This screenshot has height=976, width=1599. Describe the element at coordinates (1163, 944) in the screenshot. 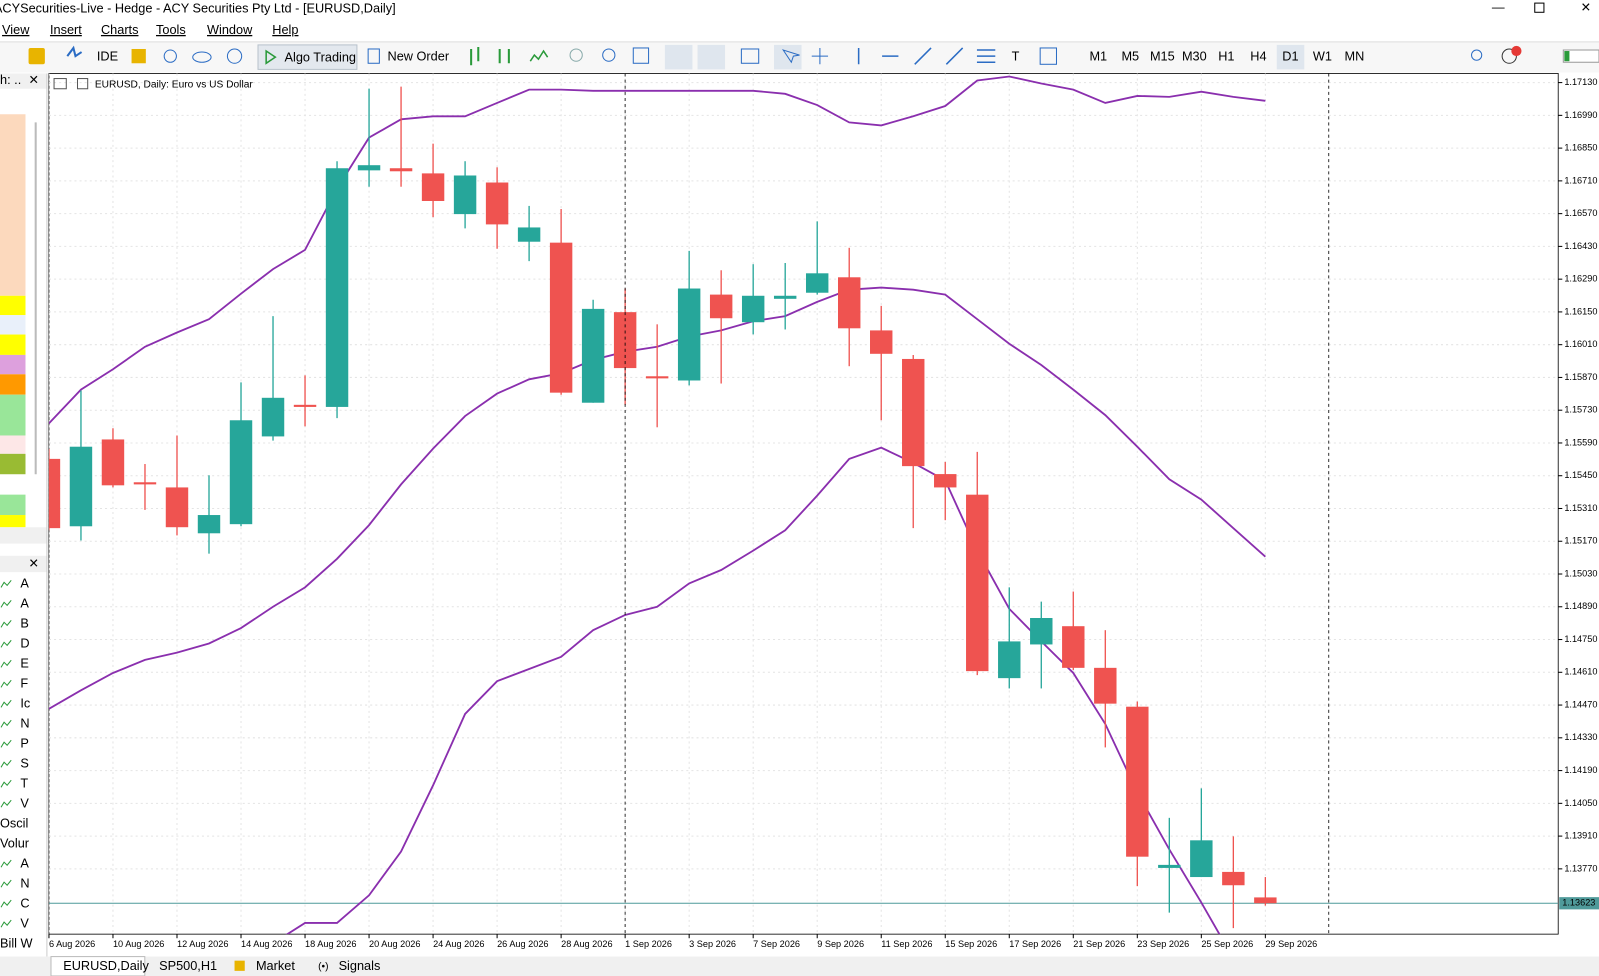

I see `x-tick-label: 23 Sep 2026` at that location.